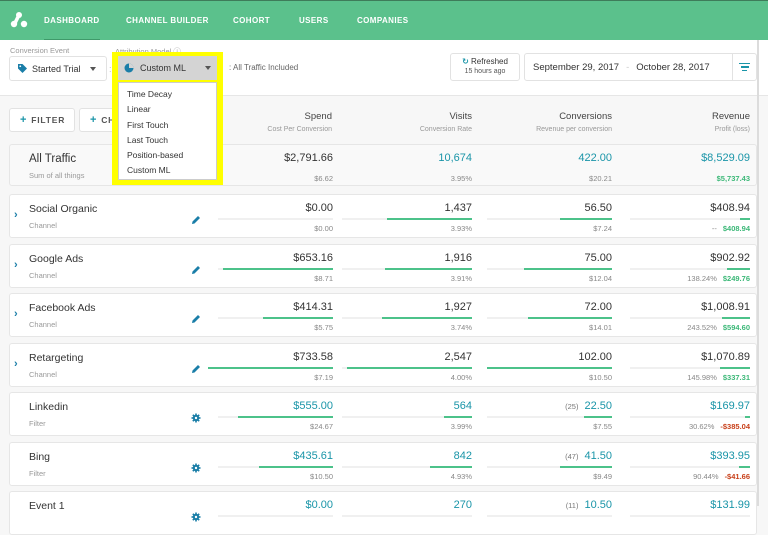 This screenshot has width=768, height=535. Describe the element at coordinates (485, 67) in the screenshot. I see `refresh-button: ↻ Refreshed 15 hours ago` at that location.